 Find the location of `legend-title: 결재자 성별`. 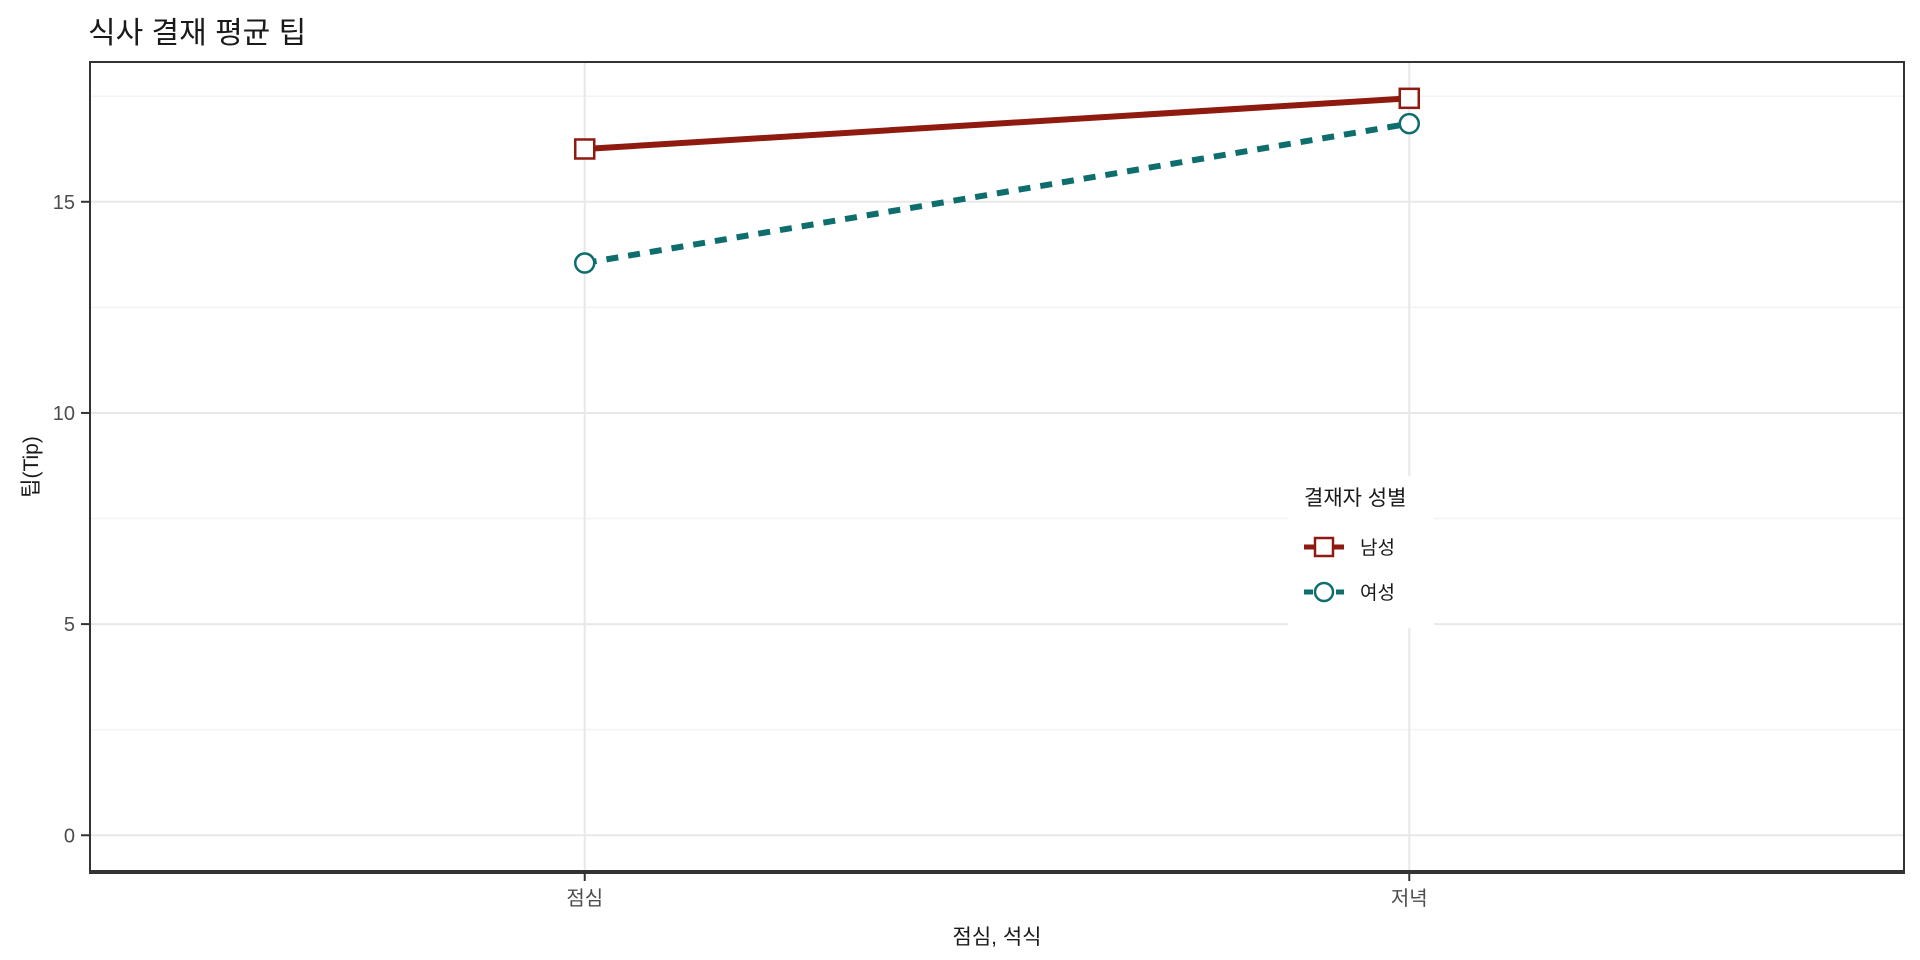

legend-title: 결재자 성별 is located at coordinates (1355, 498).